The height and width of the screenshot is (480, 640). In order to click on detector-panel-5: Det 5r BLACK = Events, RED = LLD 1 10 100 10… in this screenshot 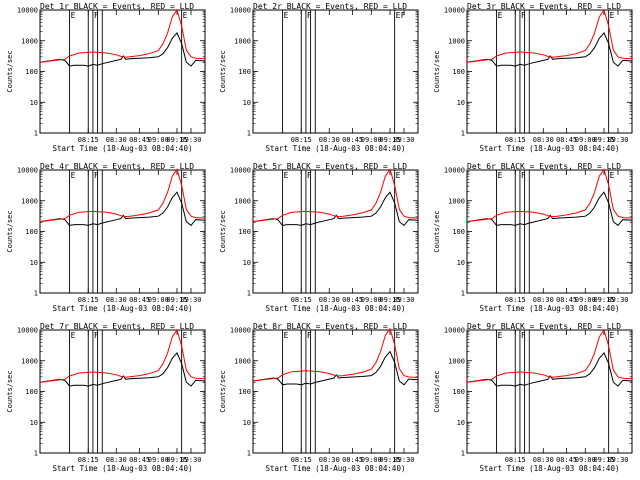, I will do `click(319, 240)`.